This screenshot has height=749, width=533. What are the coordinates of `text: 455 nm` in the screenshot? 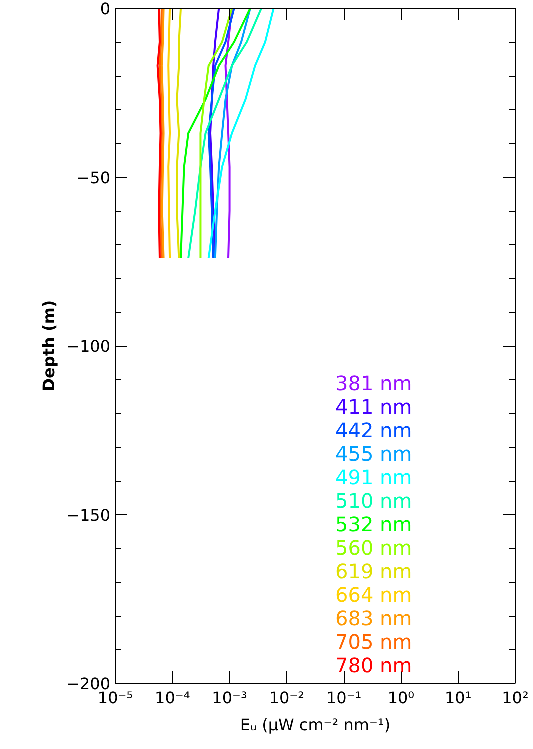 It's located at (374, 454).